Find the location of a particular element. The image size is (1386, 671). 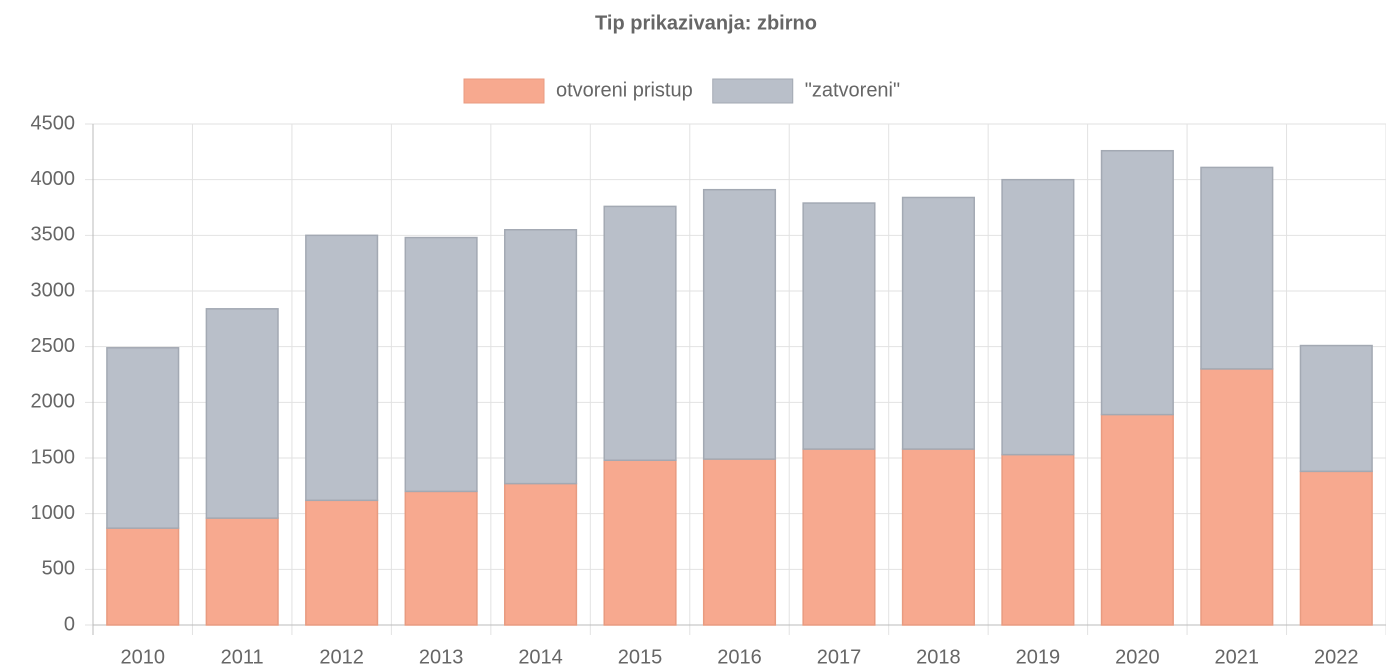

legend-label: "zatvoreni" is located at coordinates (852, 90).